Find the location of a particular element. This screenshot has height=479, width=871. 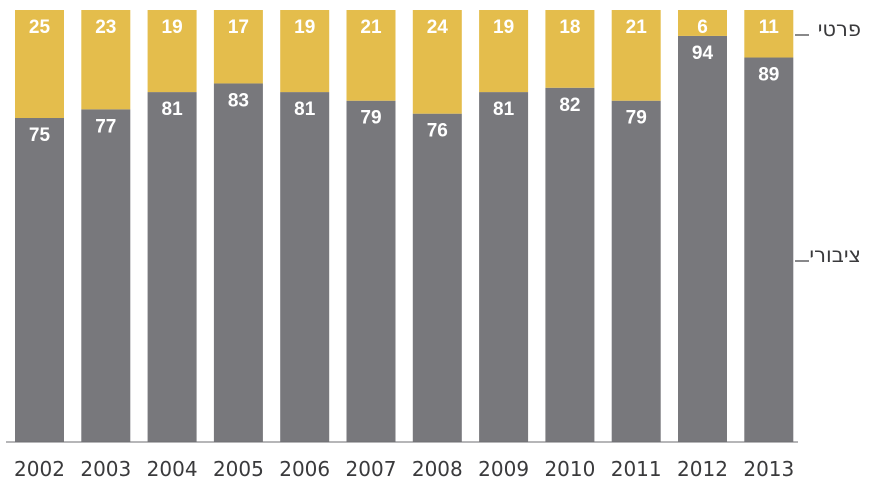

bar-private-2005 is located at coordinates (238, 47).